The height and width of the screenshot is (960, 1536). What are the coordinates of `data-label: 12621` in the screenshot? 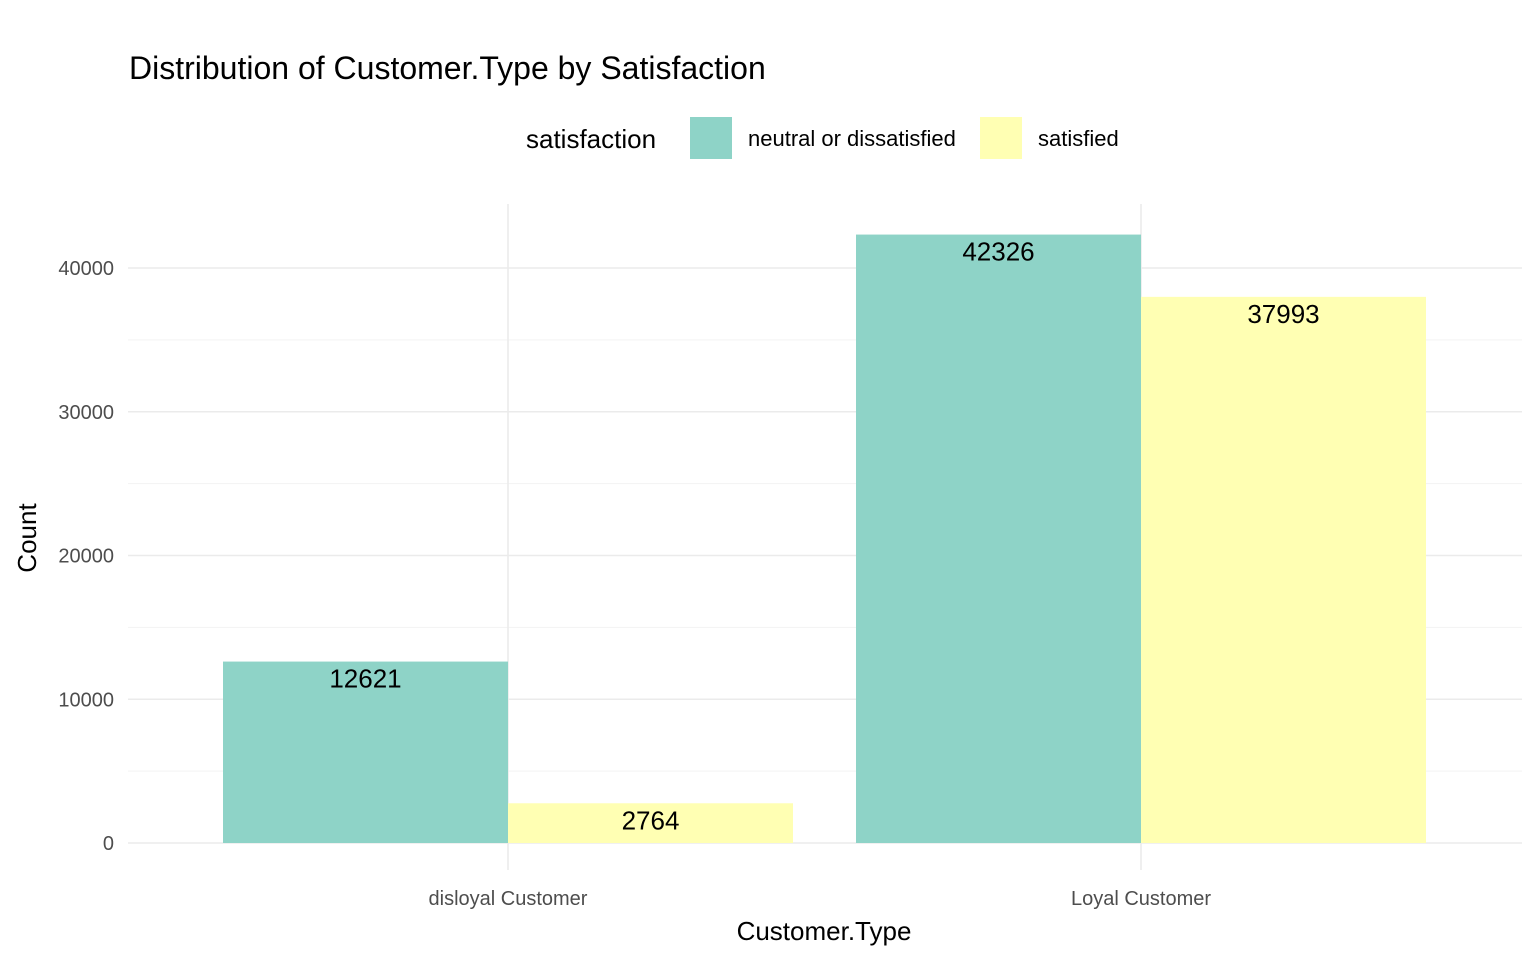 It's located at (365, 679).